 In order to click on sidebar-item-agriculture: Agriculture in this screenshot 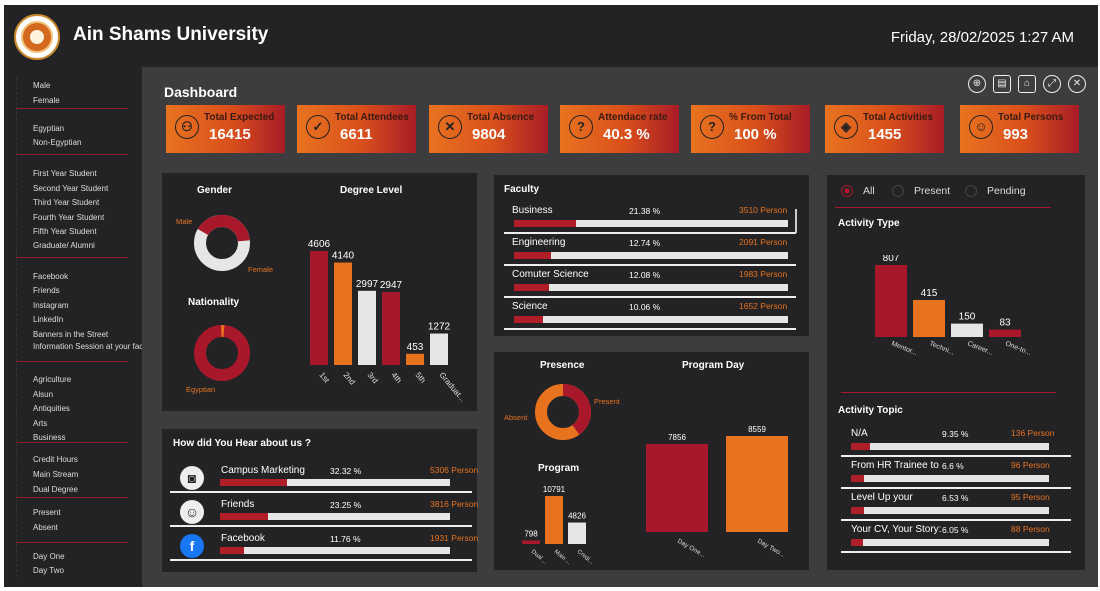, I will do `click(52, 379)`.